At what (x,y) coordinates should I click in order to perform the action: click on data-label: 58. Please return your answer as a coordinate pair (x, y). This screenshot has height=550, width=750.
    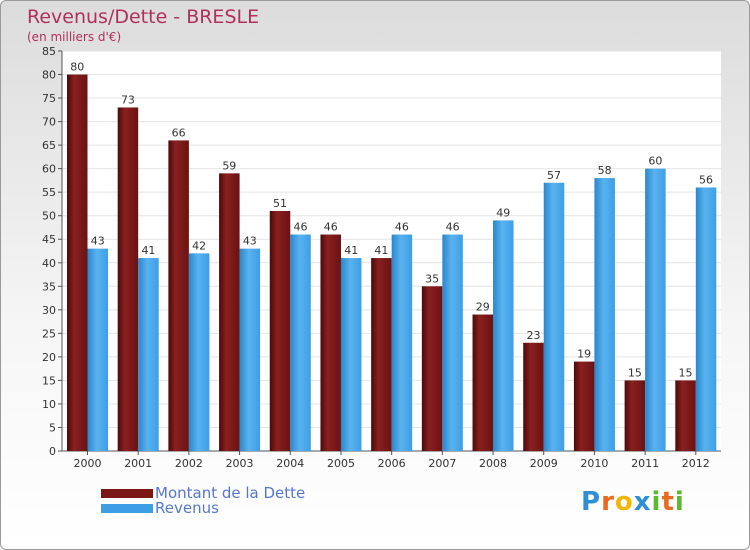
    Looking at the image, I should click on (605, 170).